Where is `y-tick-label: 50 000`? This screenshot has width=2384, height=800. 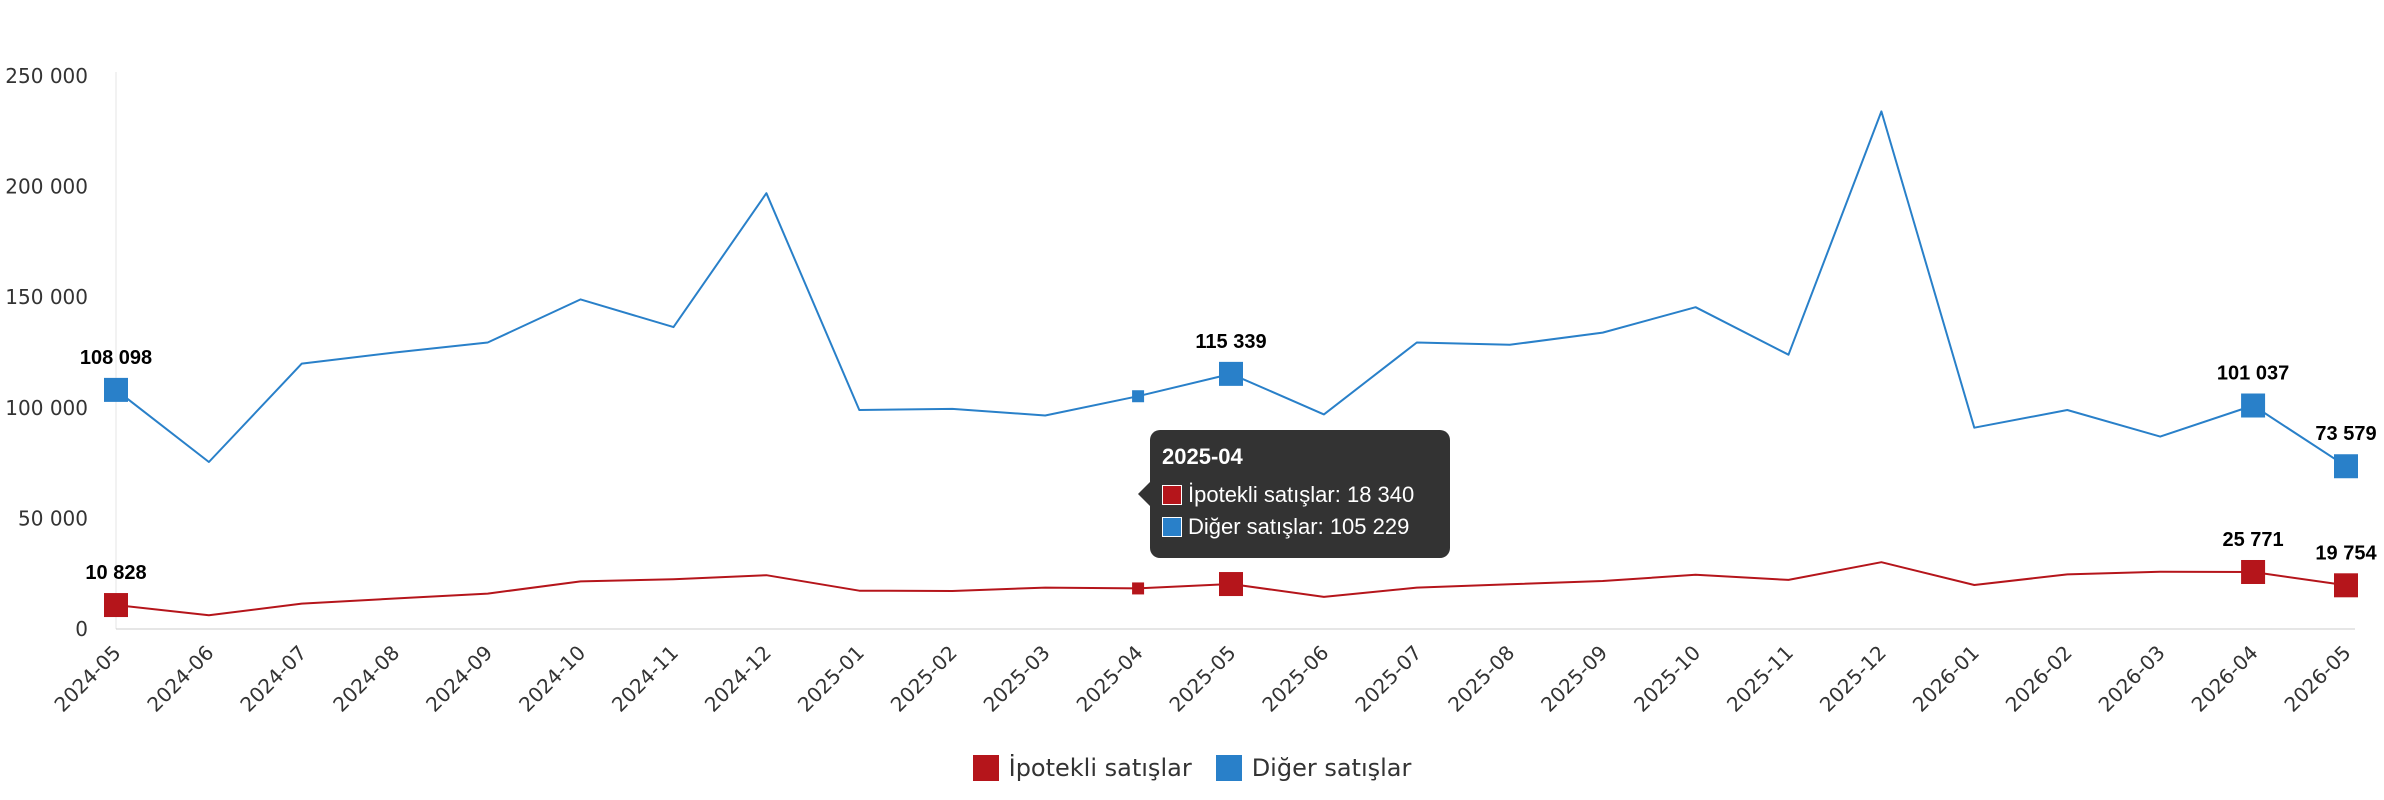
y-tick-label: 50 000 is located at coordinates (53, 518).